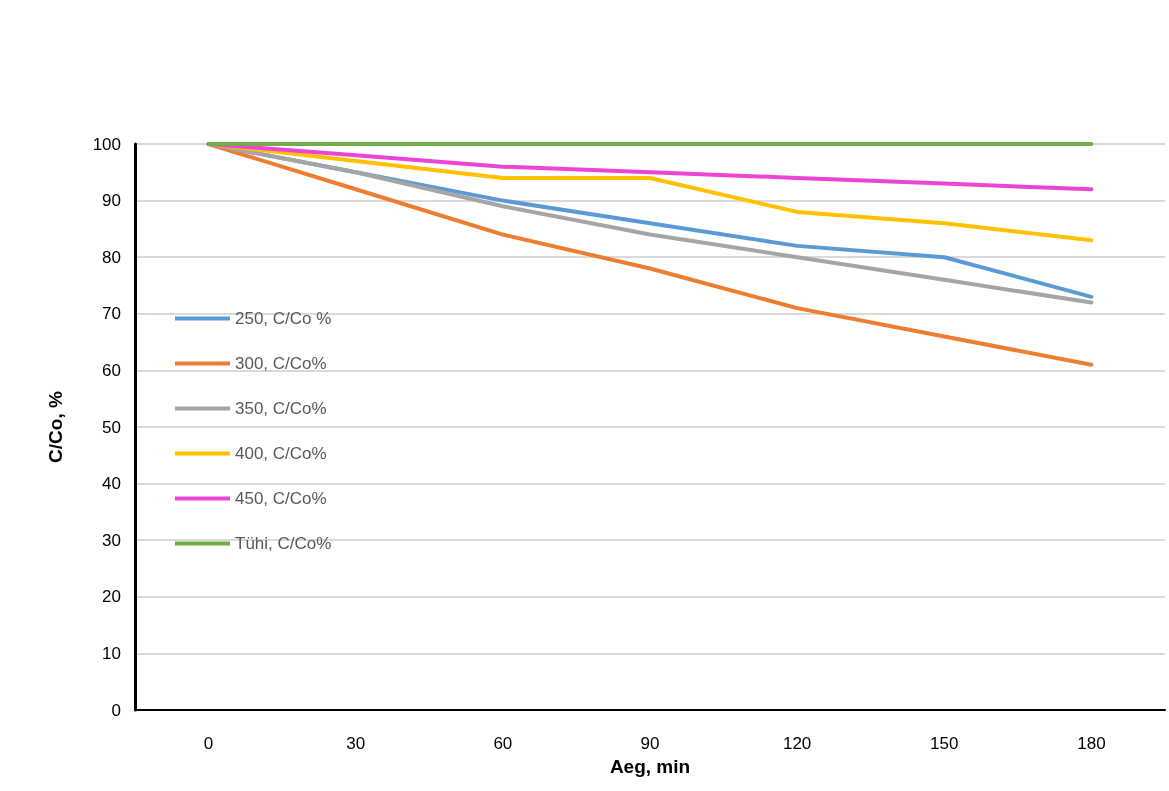 Image resolution: width=1169 pixels, height=791 pixels. I want to click on y-axis-title: C/Co, %, so click(55, 427).